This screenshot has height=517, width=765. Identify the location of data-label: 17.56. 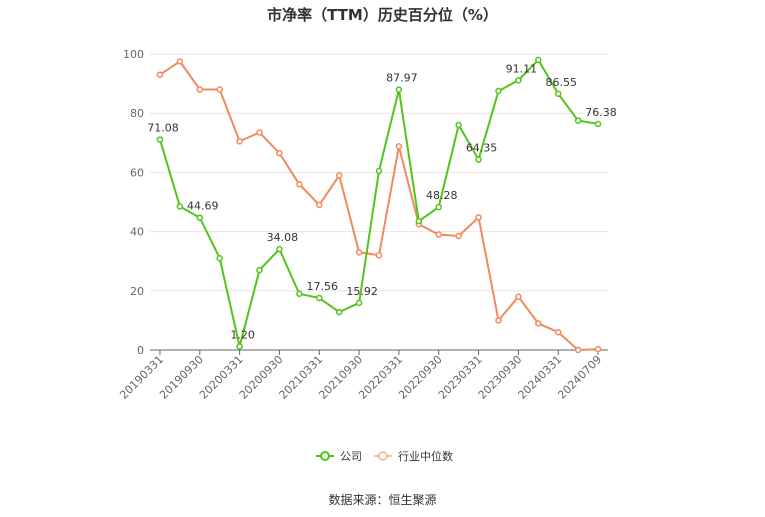
(323, 286).